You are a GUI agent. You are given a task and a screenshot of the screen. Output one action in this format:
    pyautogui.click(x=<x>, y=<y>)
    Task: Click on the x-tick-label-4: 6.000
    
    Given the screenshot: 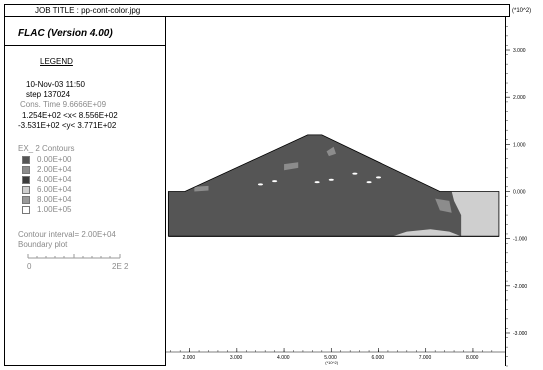 What is the action you would take?
    pyautogui.click(x=378, y=358)
    